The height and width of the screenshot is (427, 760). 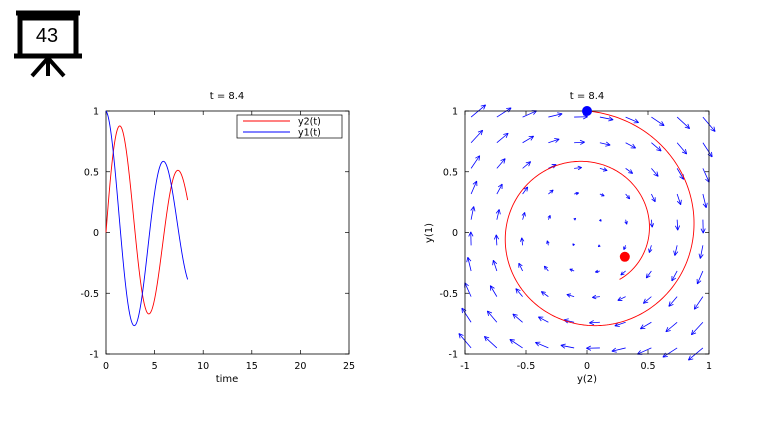 What do you see at coordinates (587, 111) in the screenshot?
I see `start-point-dot` at bounding box center [587, 111].